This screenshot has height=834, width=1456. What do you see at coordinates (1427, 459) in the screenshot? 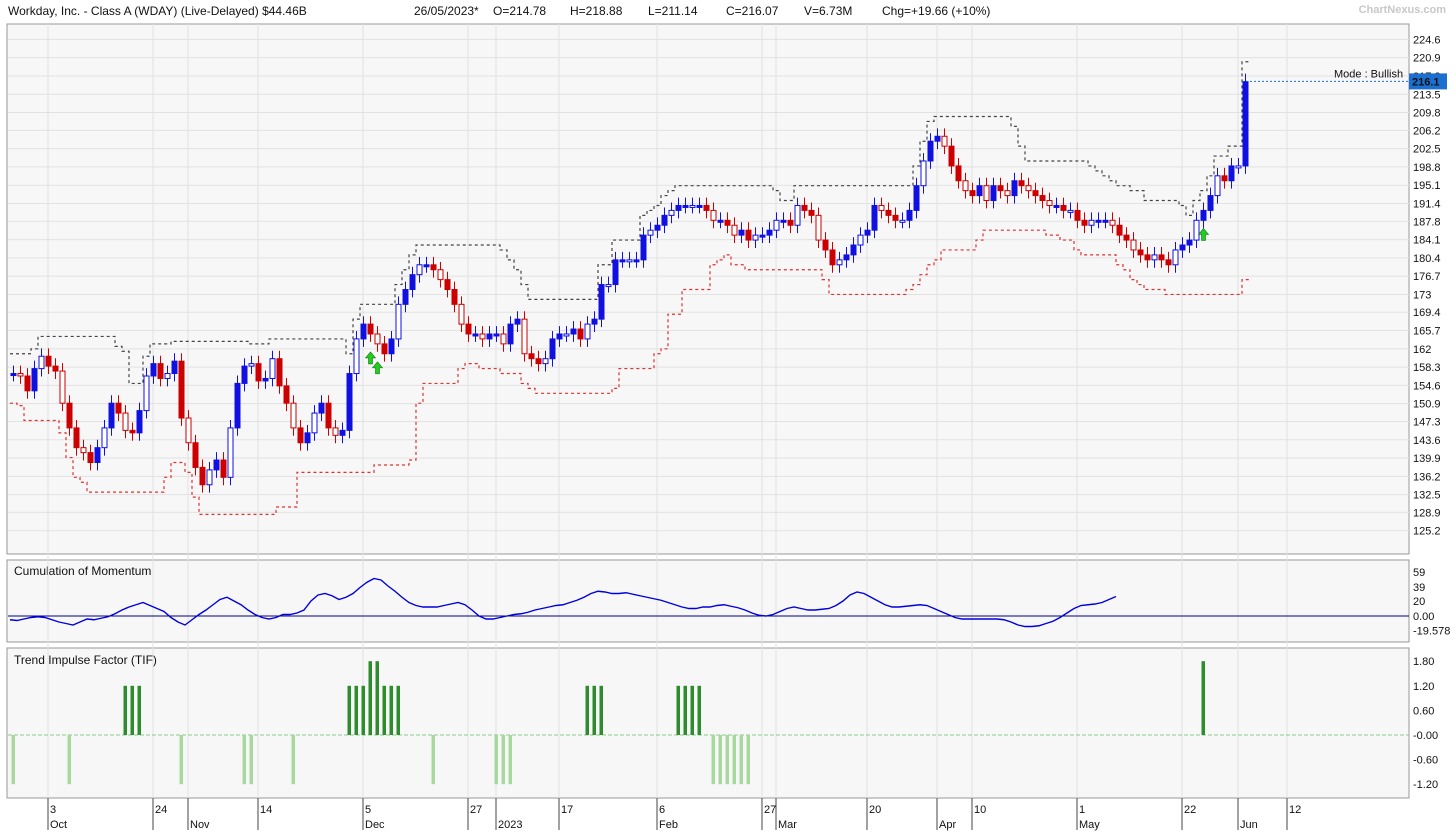
I see `price-y-tick: 139.9` at bounding box center [1427, 459].